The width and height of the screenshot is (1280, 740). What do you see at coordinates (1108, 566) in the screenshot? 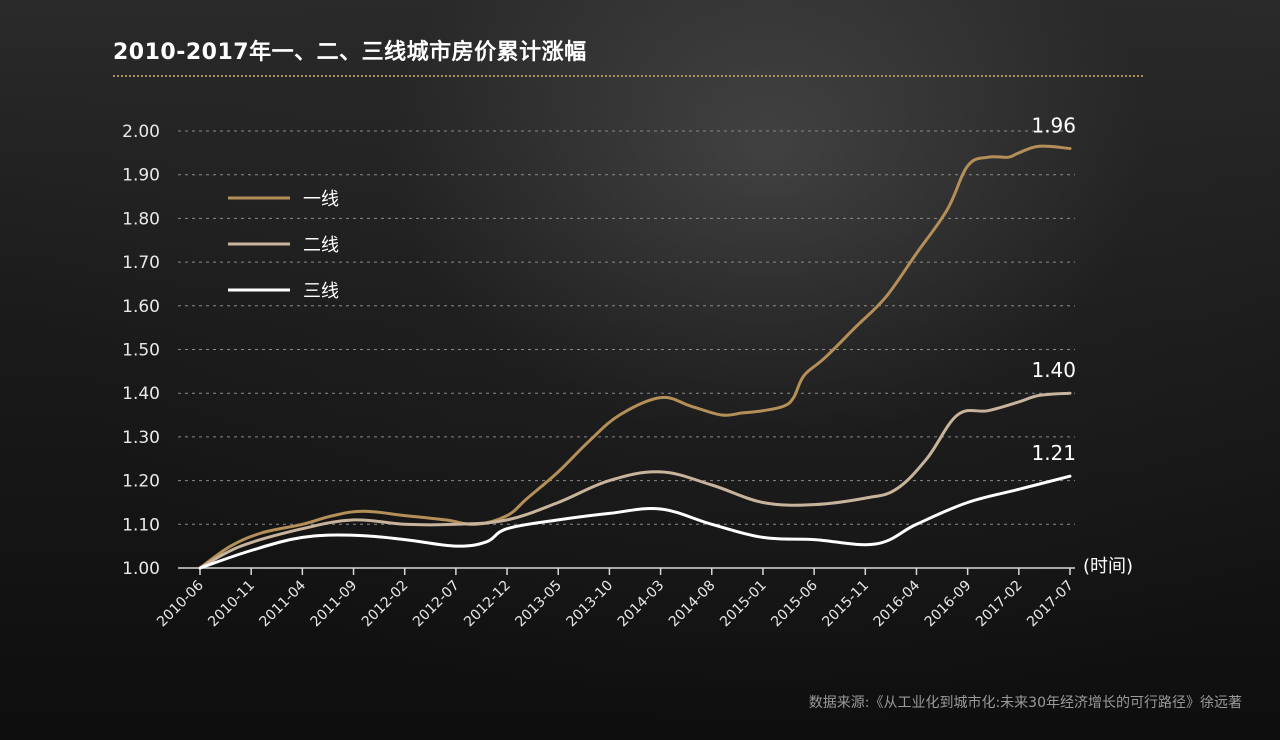
I see `x-axis-label: (时间)` at bounding box center [1108, 566].